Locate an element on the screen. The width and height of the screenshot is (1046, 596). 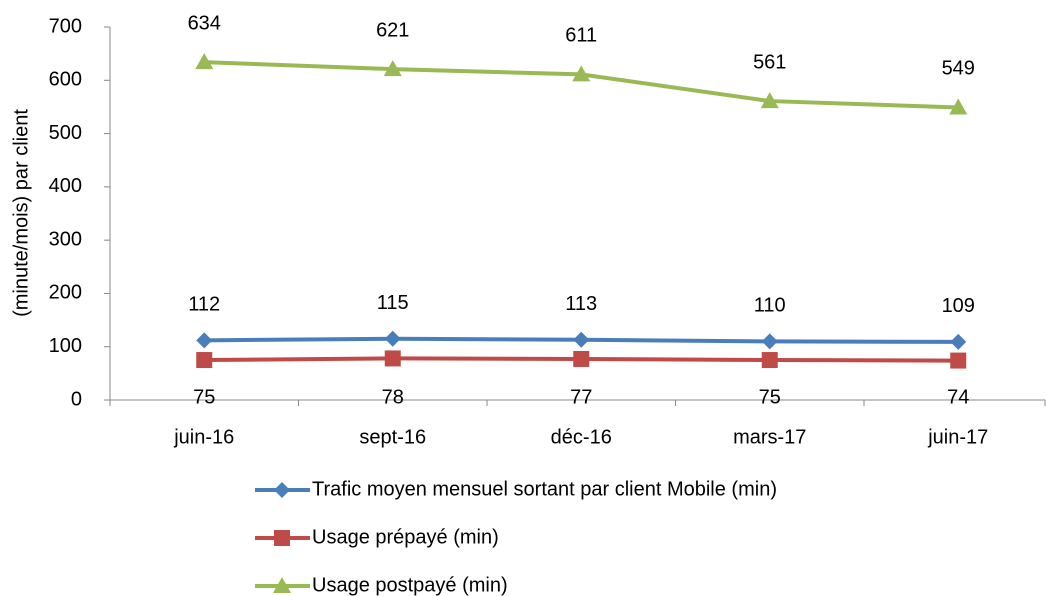
y-tick-label: 0 is located at coordinates (76, 399).